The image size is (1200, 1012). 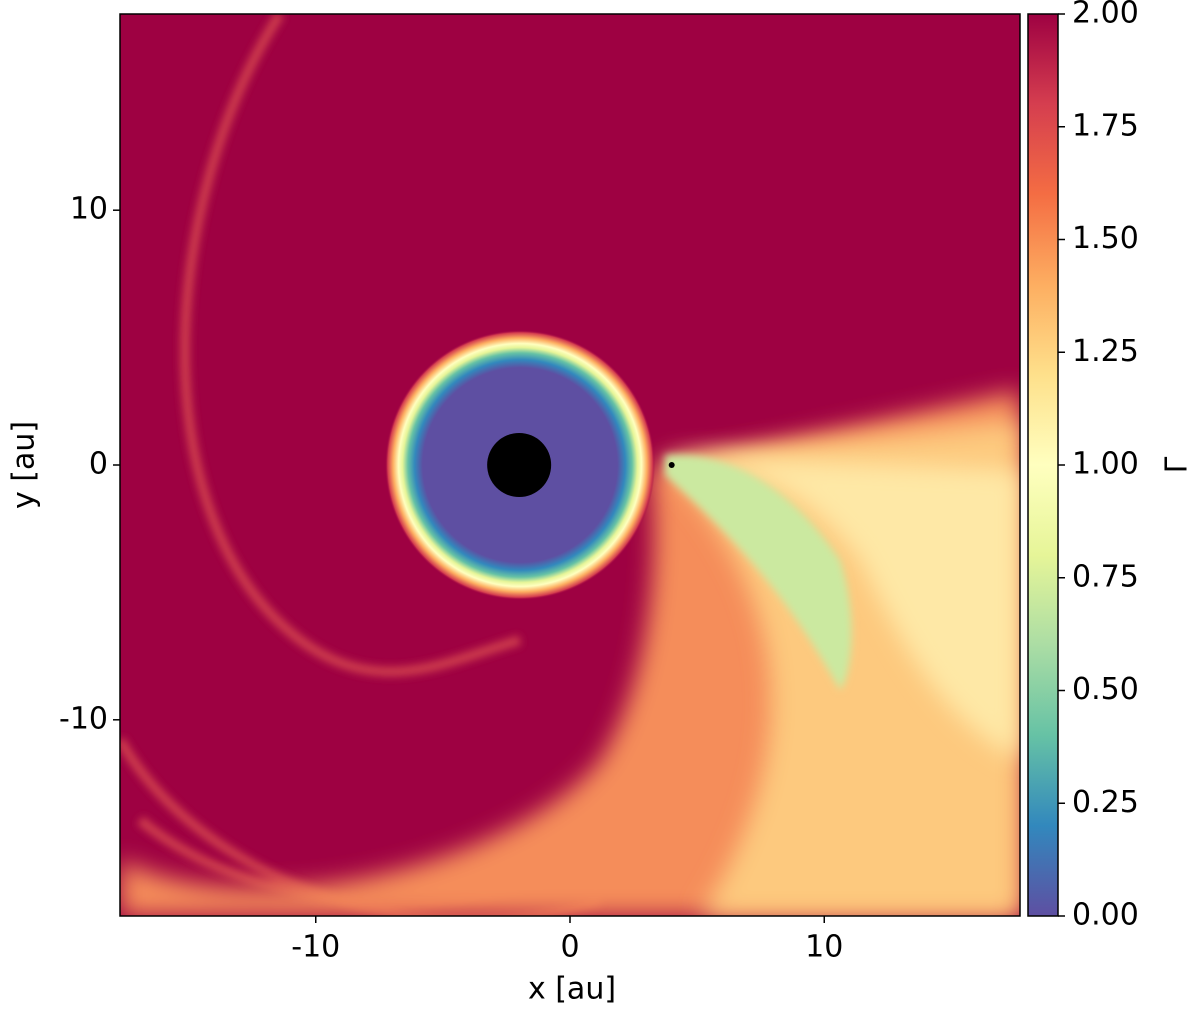 I want to click on colorbar-tick-label: 0.50, so click(x=1105, y=689).